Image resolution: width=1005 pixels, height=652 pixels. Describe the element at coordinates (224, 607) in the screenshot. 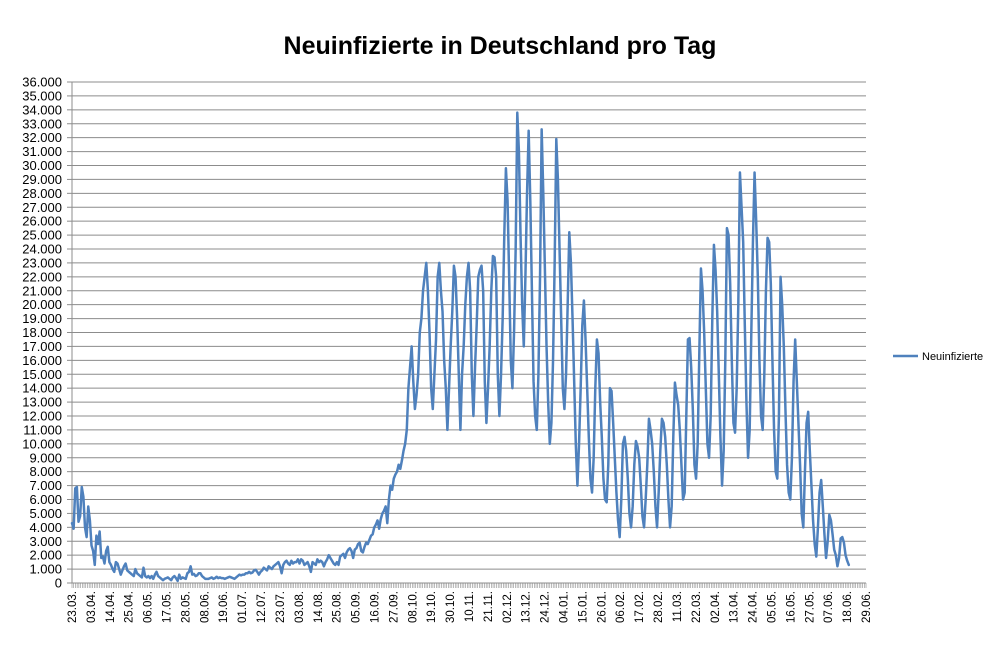

I see `x-tick-label: 19.06.` at that location.